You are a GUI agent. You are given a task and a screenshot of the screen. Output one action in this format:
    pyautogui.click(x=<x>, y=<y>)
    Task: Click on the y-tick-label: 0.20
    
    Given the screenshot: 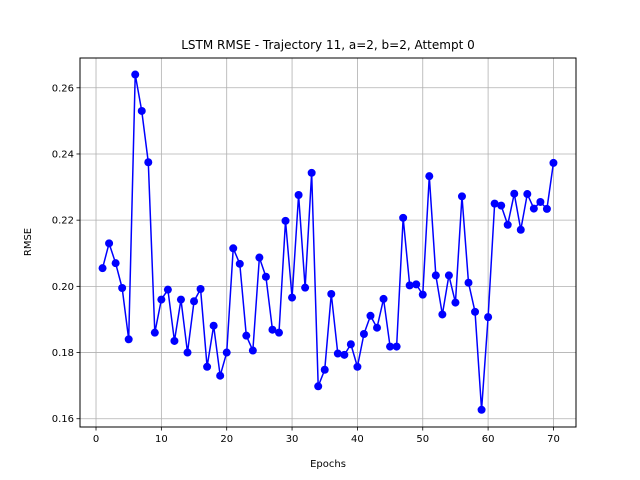 What is the action you would take?
    pyautogui.click(x=63, y=287)
    